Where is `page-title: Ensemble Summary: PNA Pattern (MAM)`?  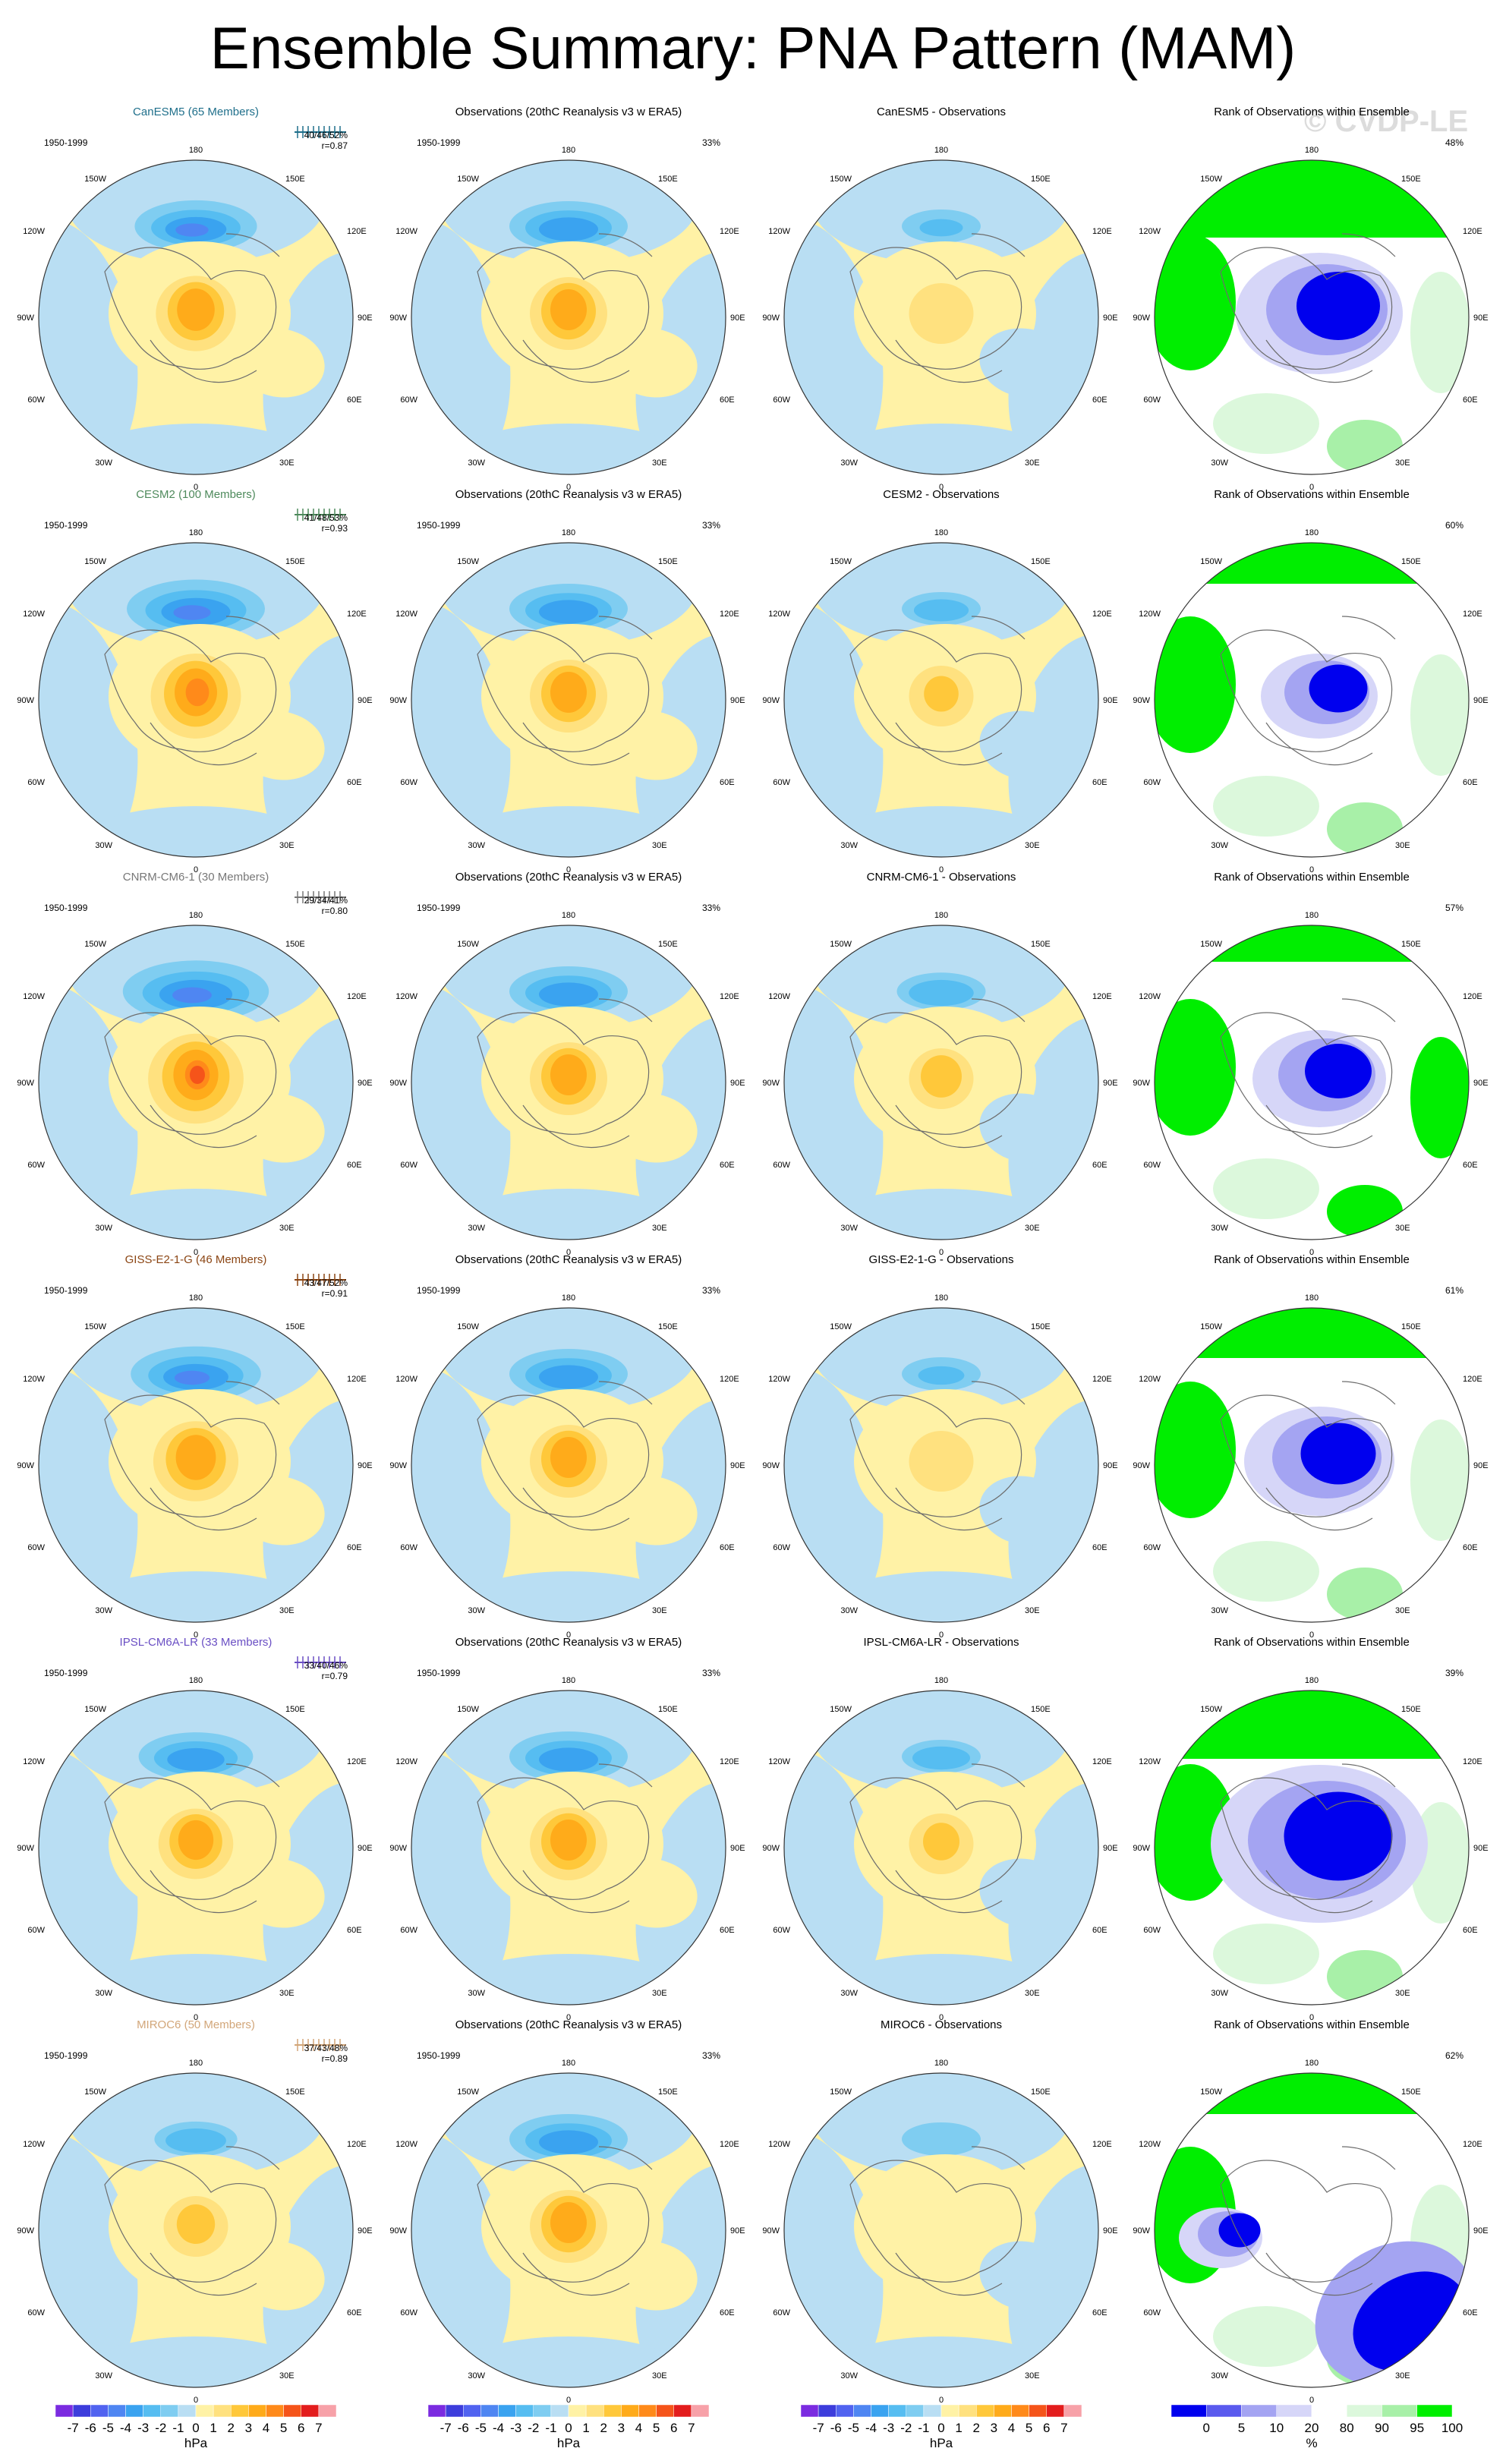 page-title: Ensemble Summary: PNA Pattern (MAM) is located at coordinates (753, 47).